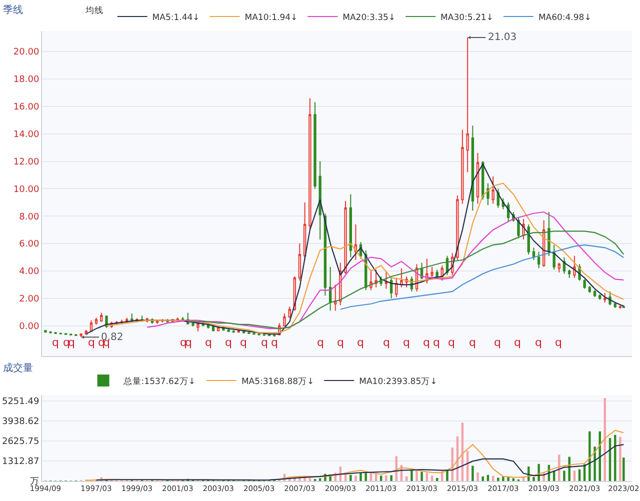 This screenshot has width=640, height=501. I want to click on y-tick-label: 2625.75, so click(21, 442).